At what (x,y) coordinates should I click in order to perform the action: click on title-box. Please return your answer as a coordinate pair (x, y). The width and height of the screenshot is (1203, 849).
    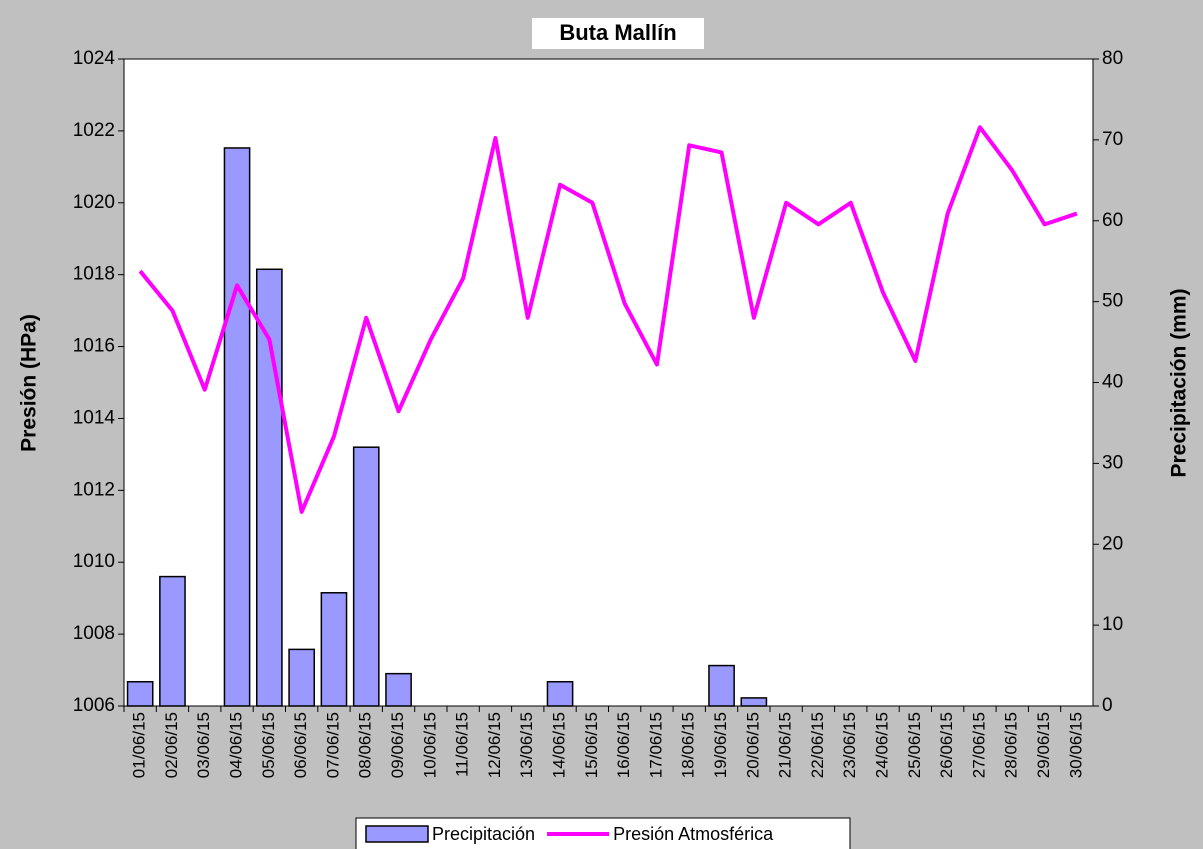
    Looking at the image, I should click on (618, 33).